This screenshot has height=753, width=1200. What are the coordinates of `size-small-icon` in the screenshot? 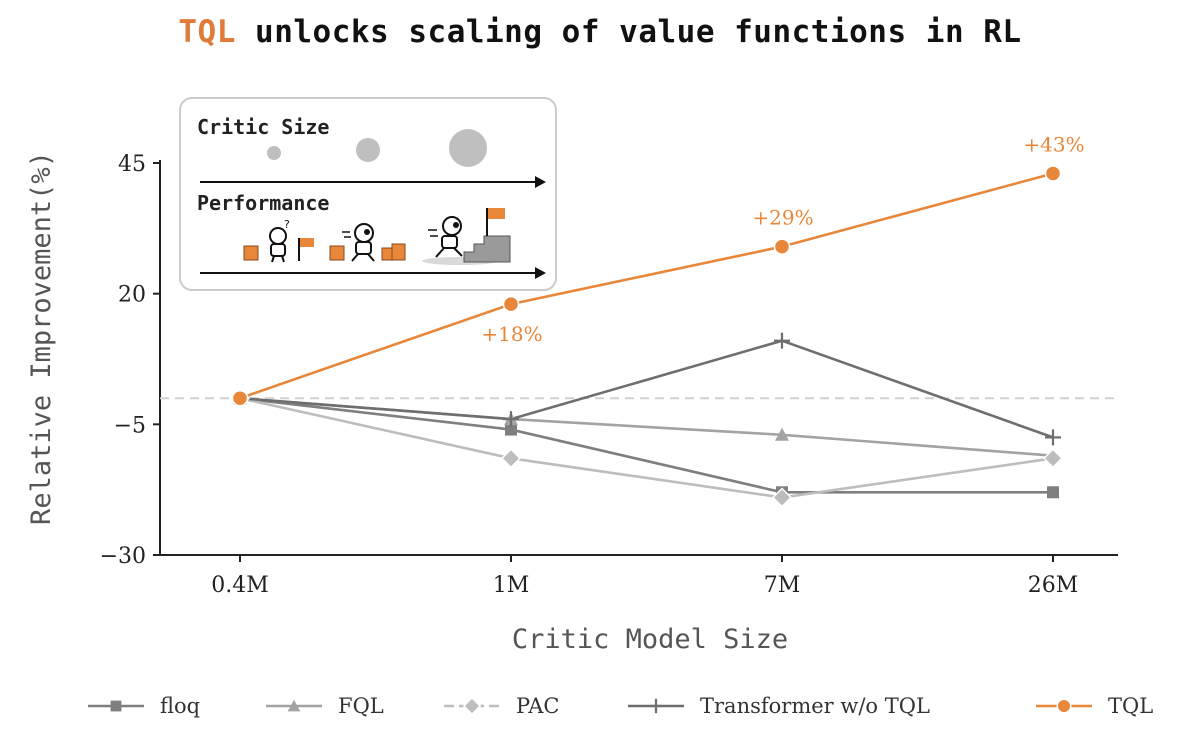 It's located at (274, 153).